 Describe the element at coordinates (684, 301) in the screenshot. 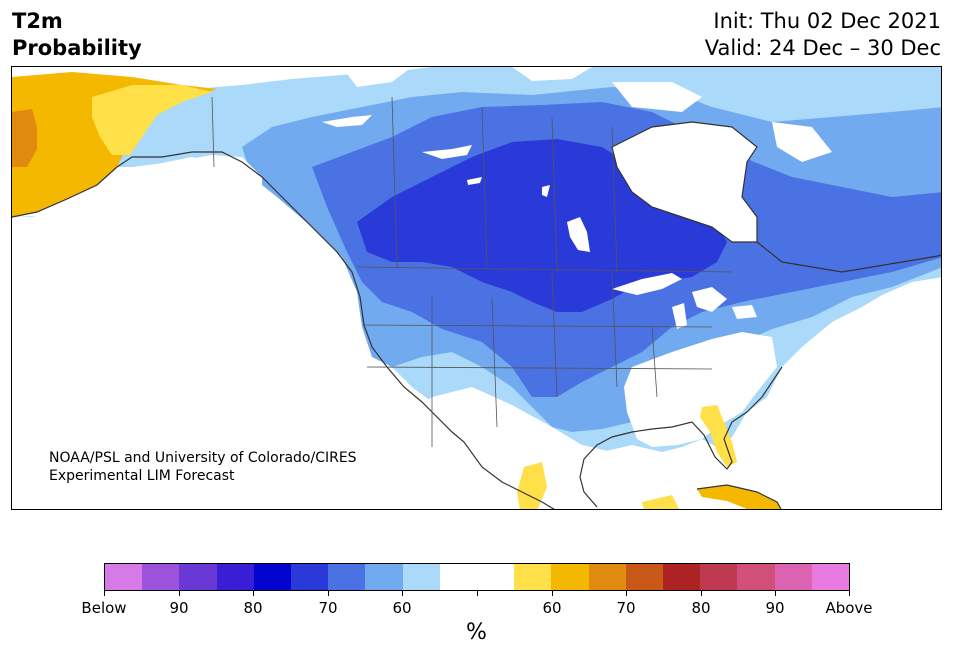

I see `great-lakes` at that location.